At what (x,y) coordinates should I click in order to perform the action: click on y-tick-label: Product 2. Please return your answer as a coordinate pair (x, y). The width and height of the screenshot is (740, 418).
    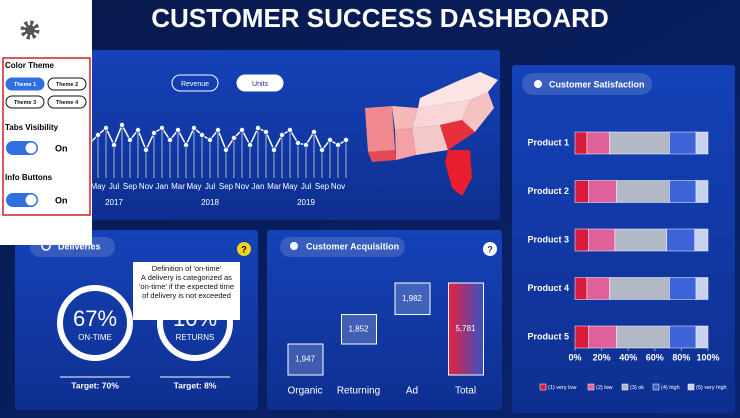
    Looking at the image, I should click on (548, 191).